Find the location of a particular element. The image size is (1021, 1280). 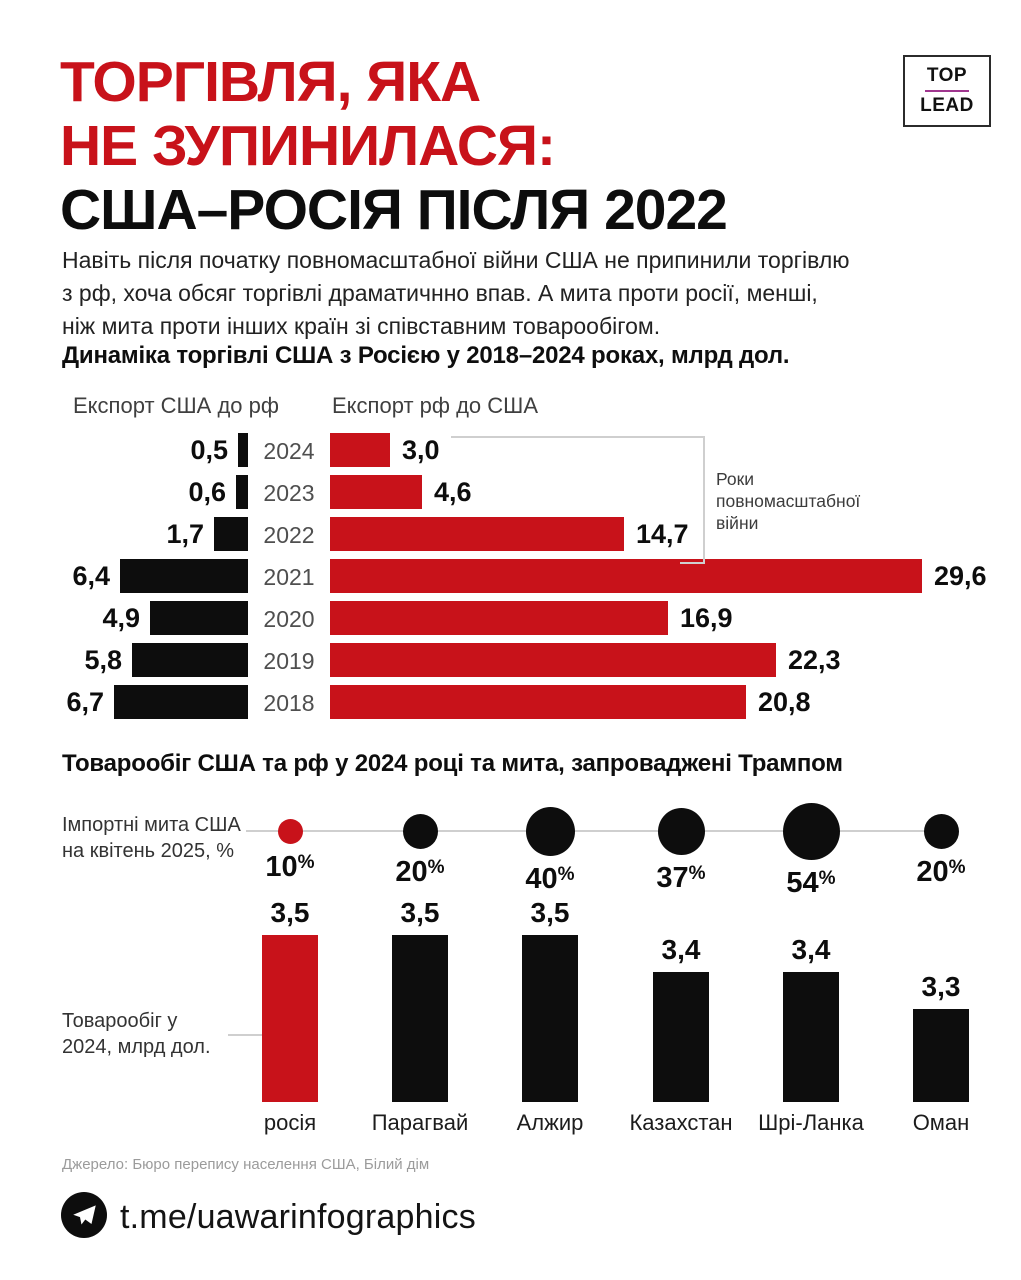

country-label: Казахстан is located at coordinates (681, 1122).